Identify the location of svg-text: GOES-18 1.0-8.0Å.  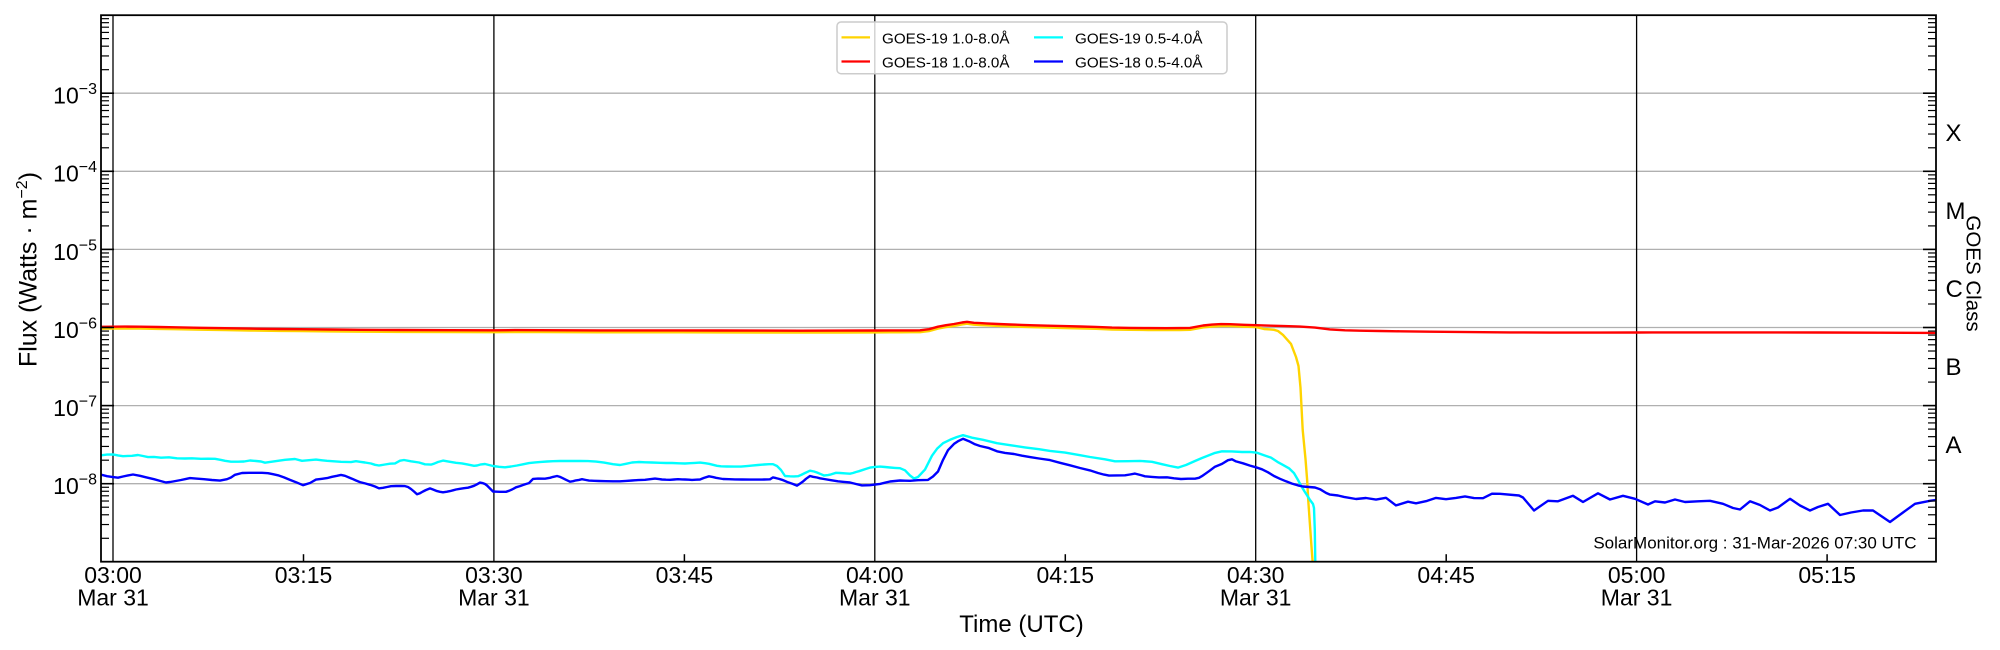
(946, 62).